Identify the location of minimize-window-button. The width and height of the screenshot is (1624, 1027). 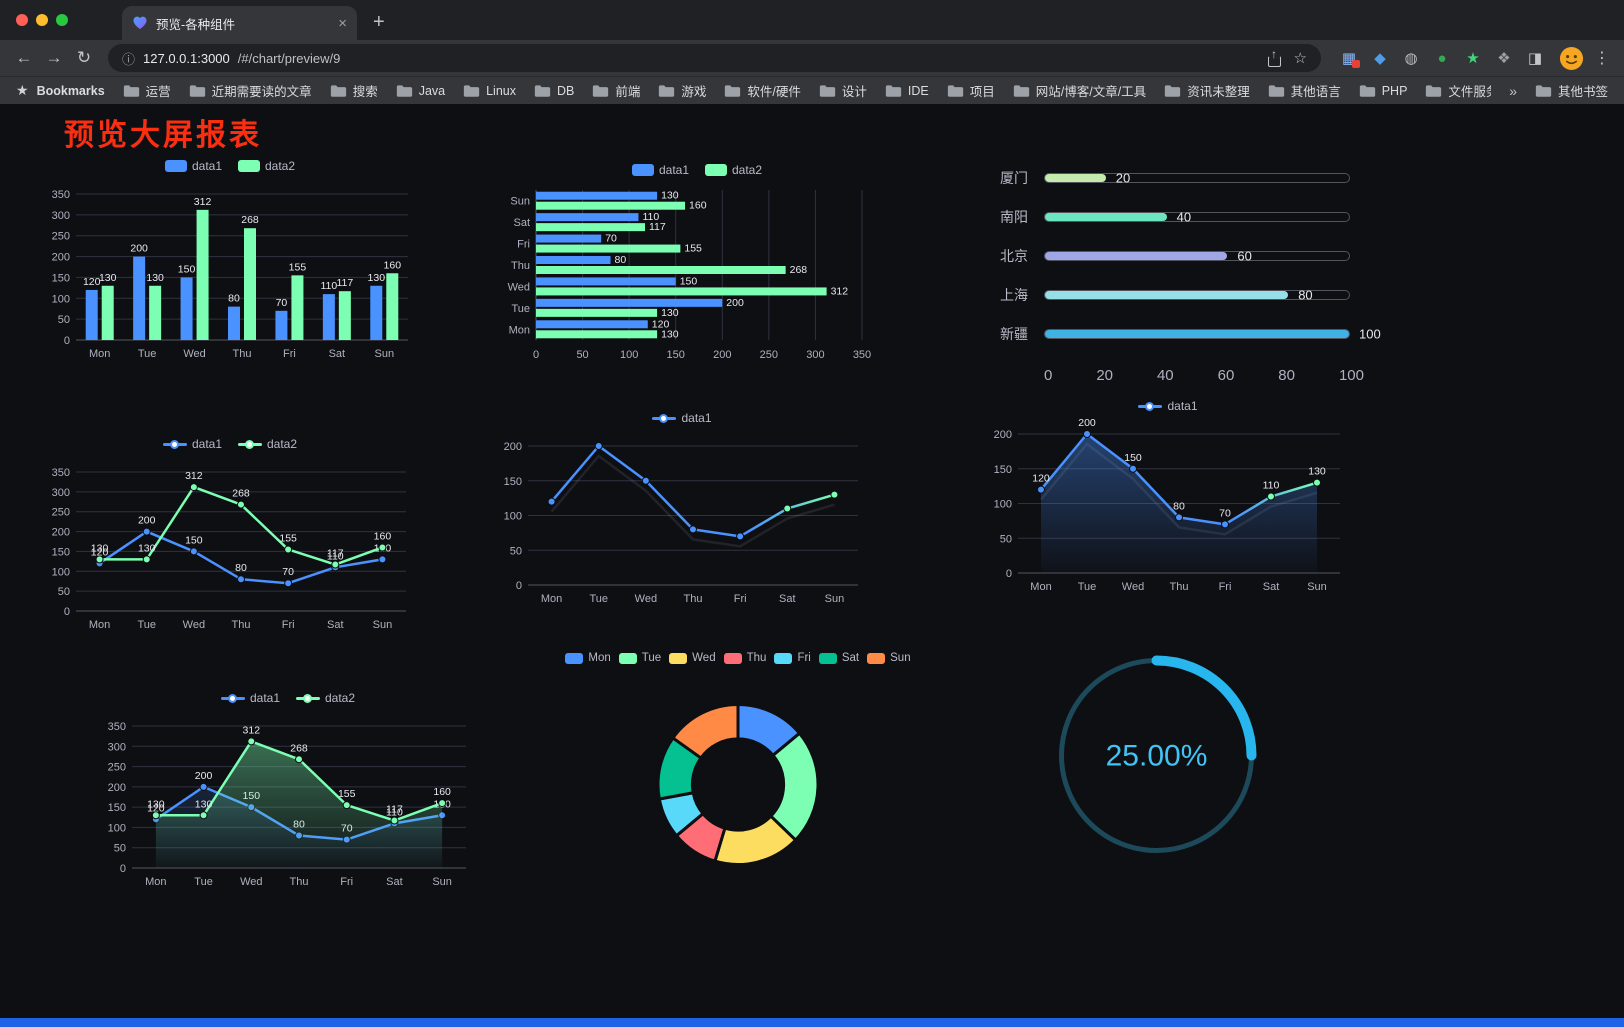
(42, 20).